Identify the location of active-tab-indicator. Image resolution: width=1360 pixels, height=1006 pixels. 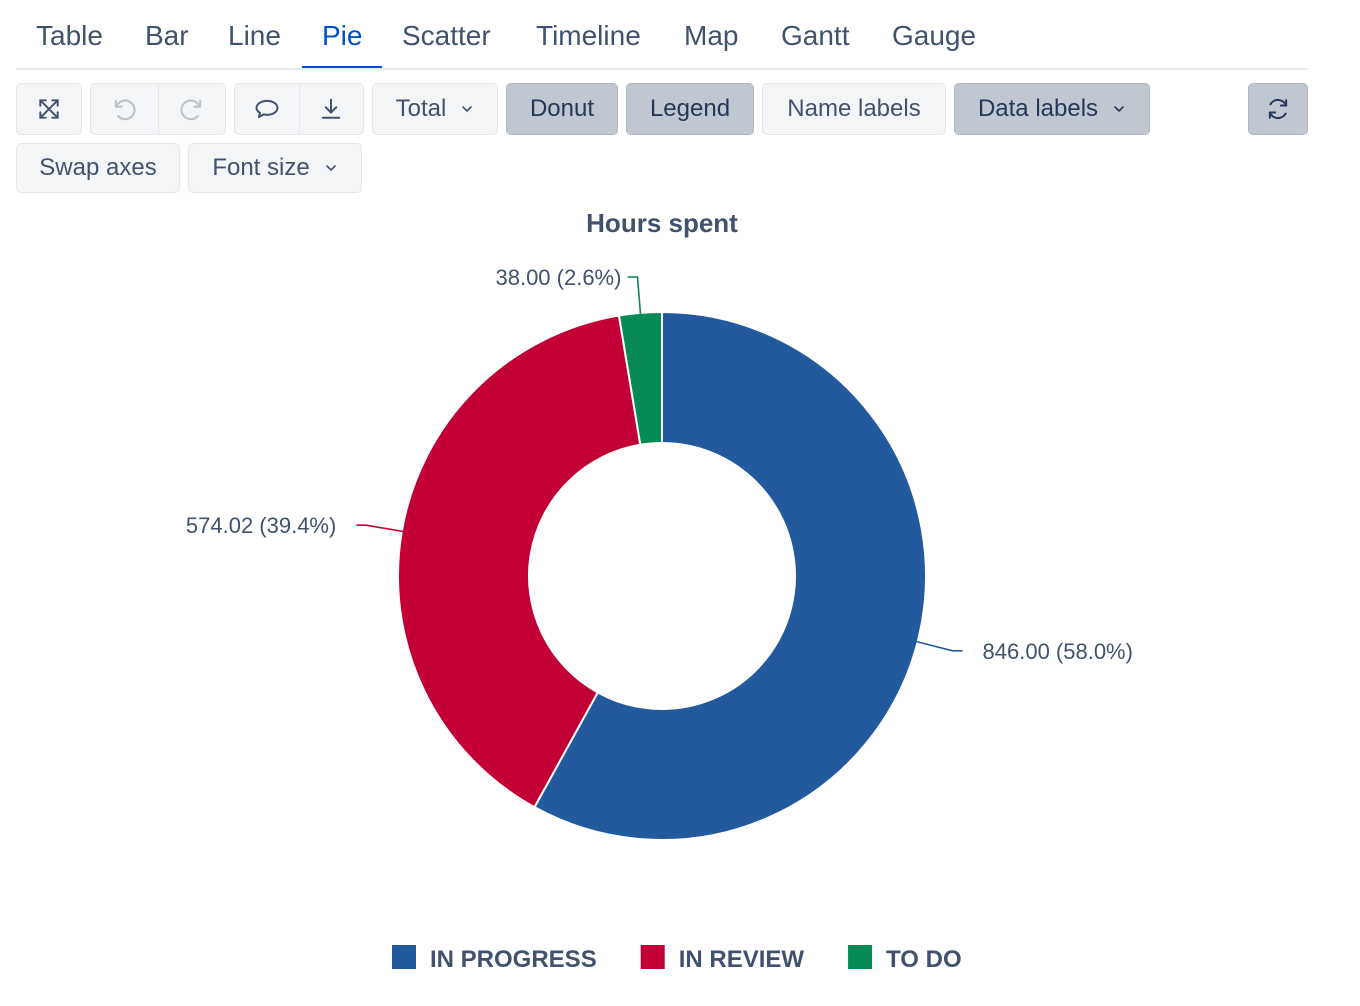
(342, 67).